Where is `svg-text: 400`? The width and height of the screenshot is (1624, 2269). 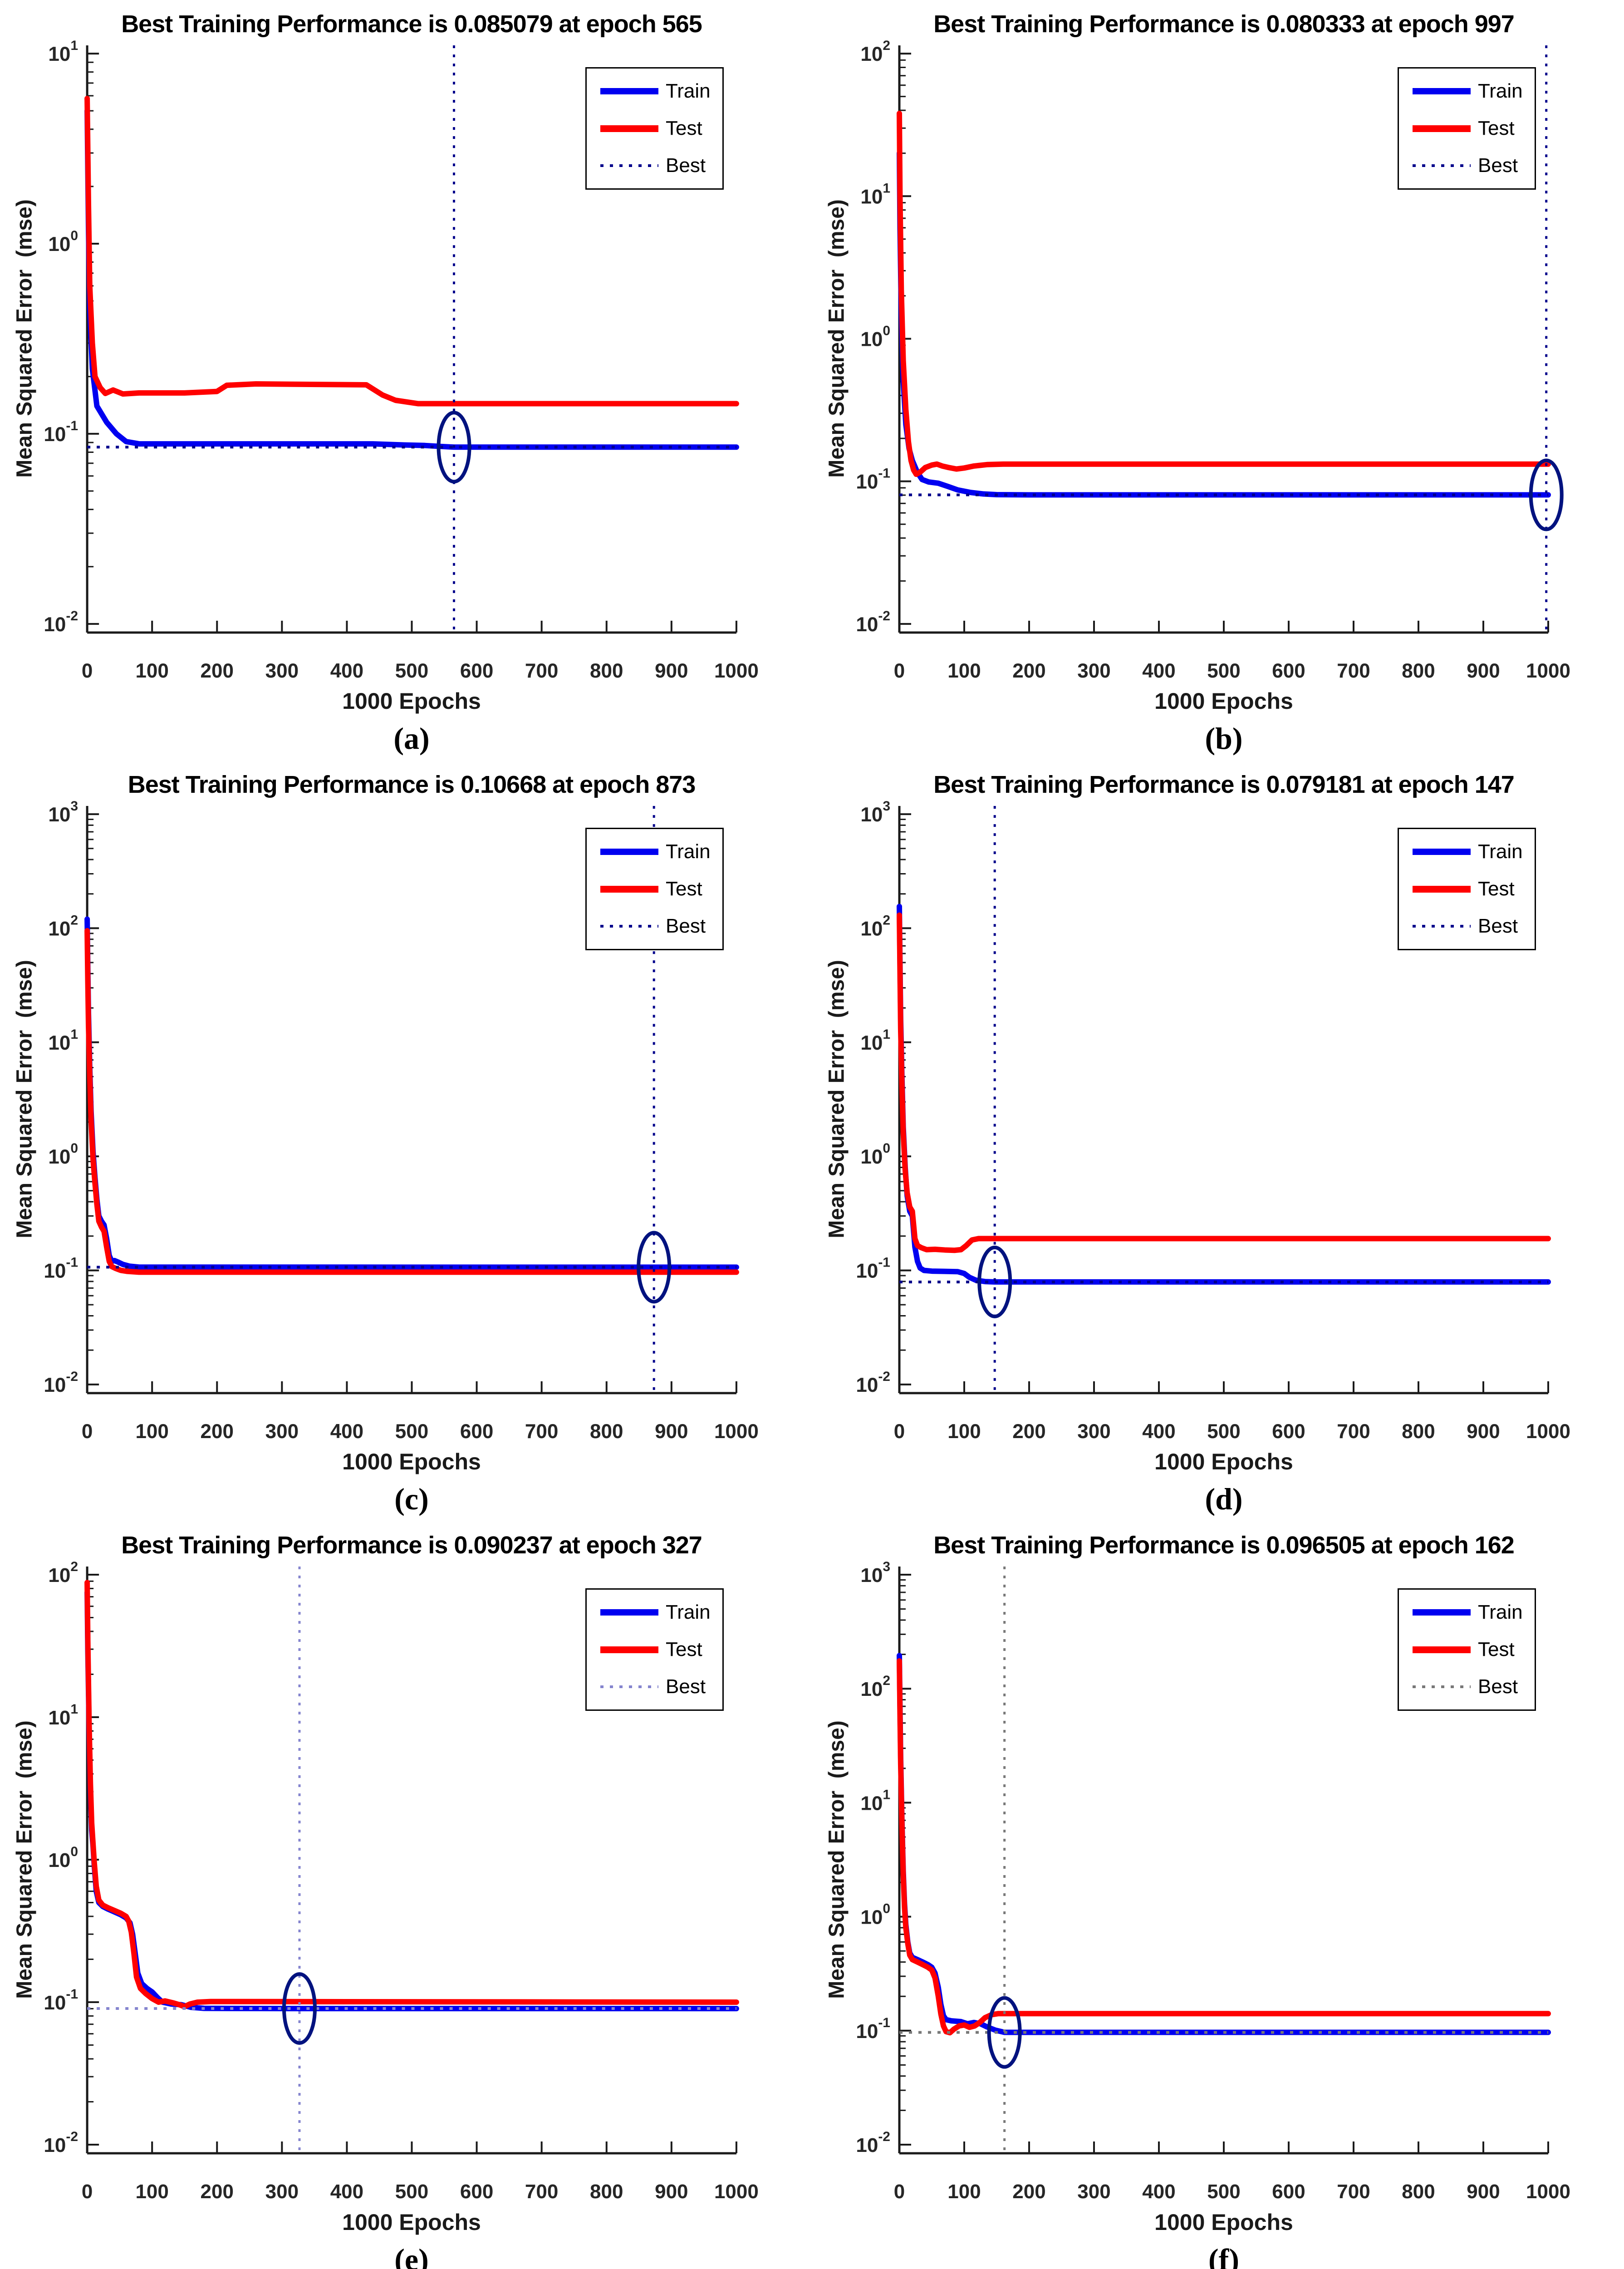 svg-text: 400 is located at coordinates (1158, 1431).